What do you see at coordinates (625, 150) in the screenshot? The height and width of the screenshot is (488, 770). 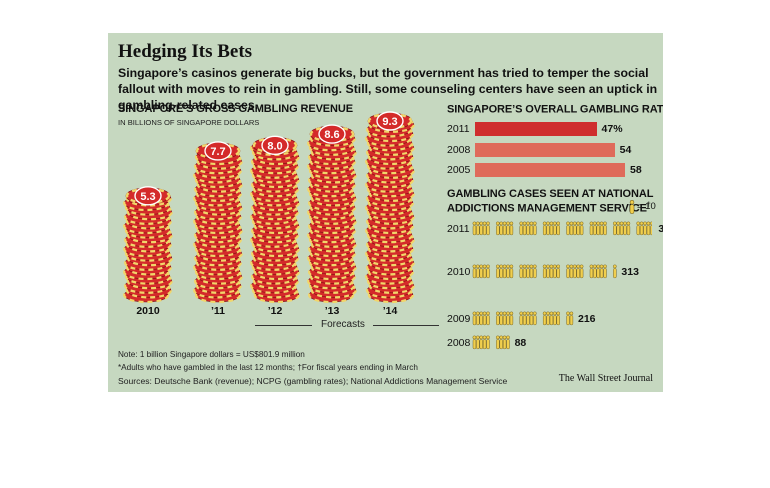 I see `rate-value-label: 54` at bounding box center [625, 150].